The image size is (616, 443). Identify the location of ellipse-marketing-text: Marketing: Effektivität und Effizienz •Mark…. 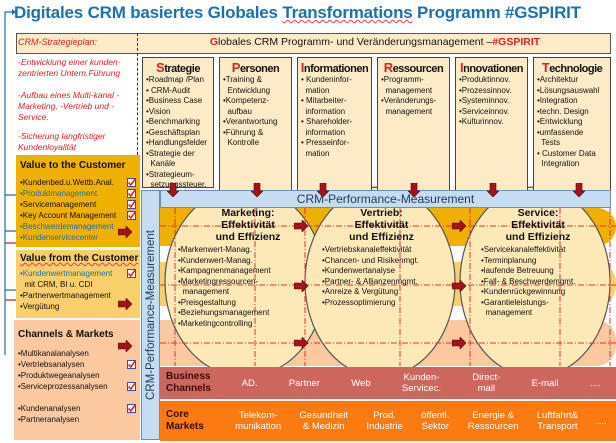
(248, 268).